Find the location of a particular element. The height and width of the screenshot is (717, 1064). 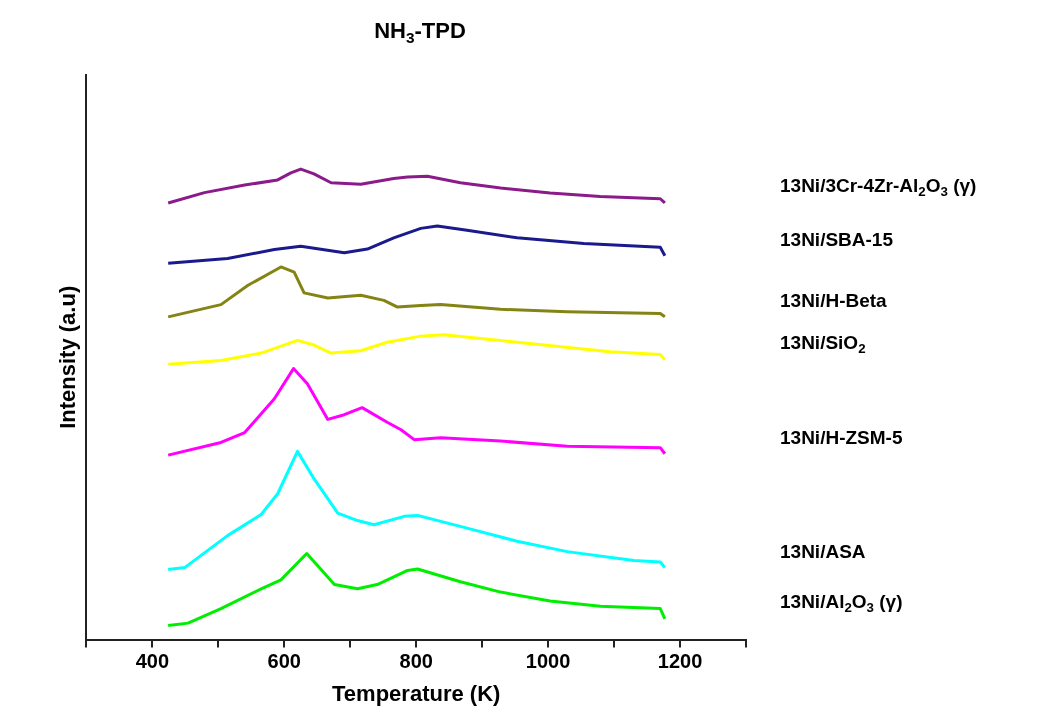

x-tick-label: 400 is located at coordinates (152, 661).